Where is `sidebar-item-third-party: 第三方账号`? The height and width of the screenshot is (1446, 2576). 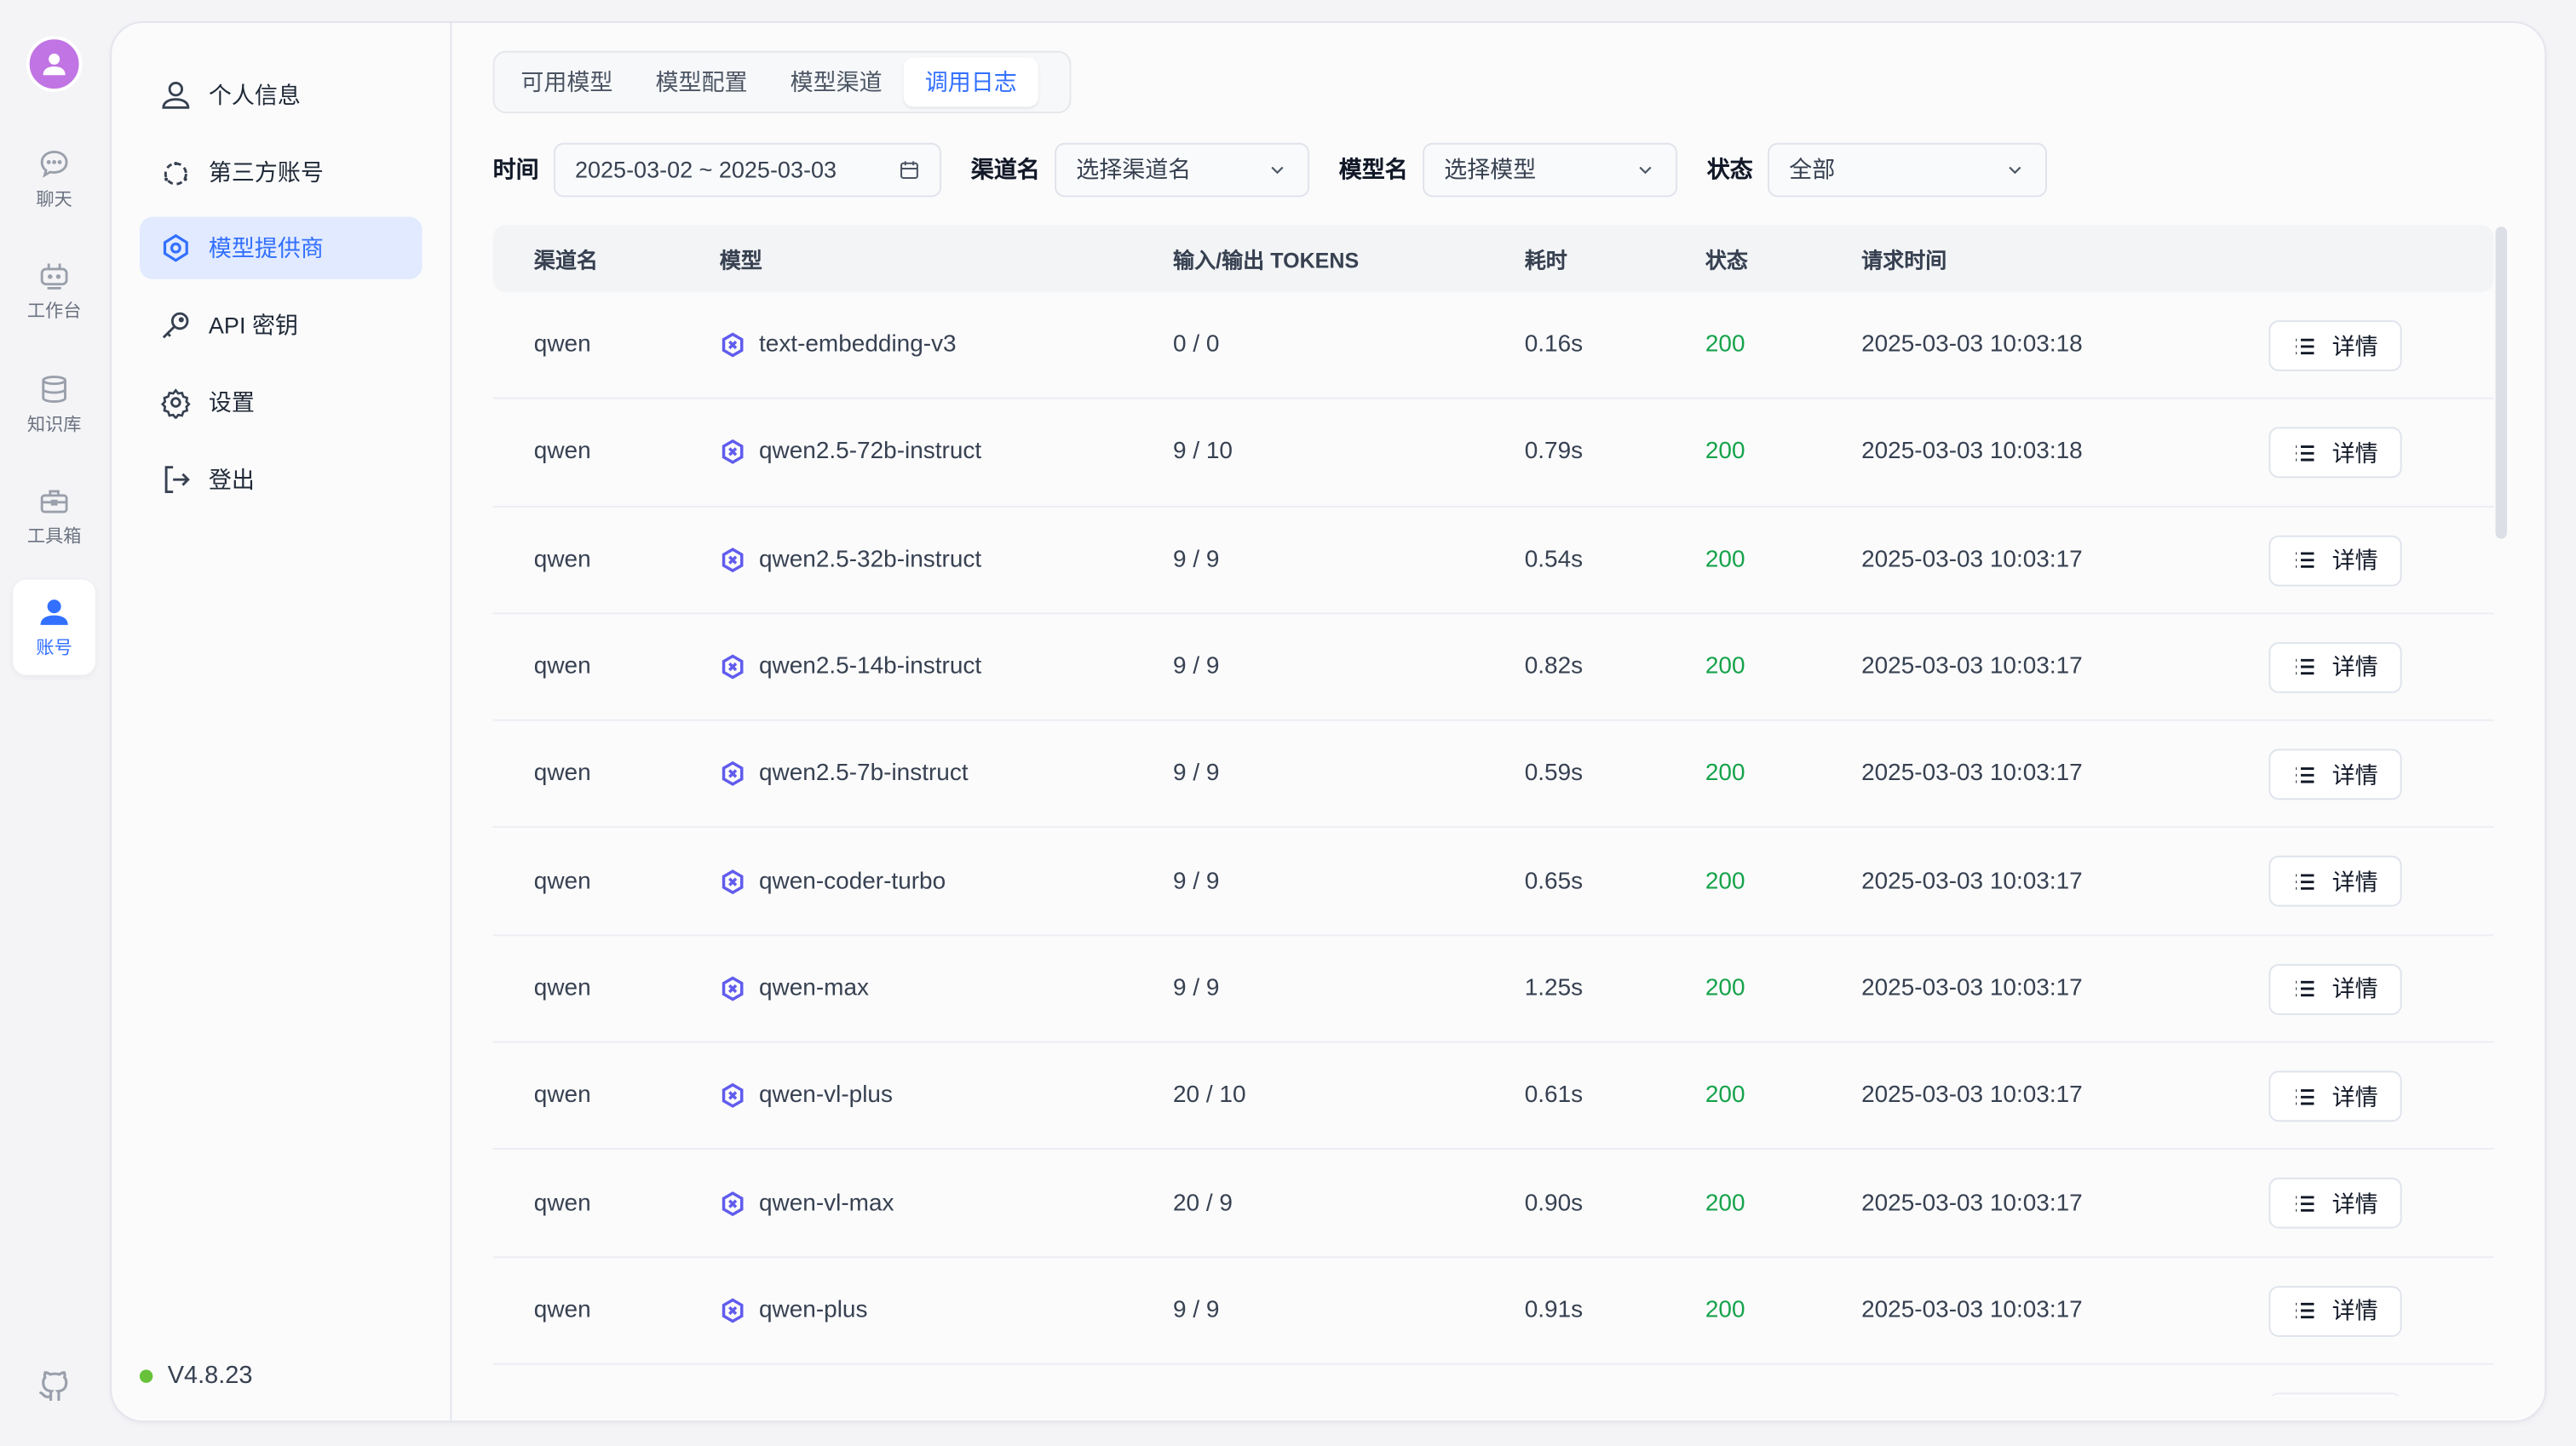
sidebar-item-third-party: 第三方账号 is located at coordinates (281, 172).